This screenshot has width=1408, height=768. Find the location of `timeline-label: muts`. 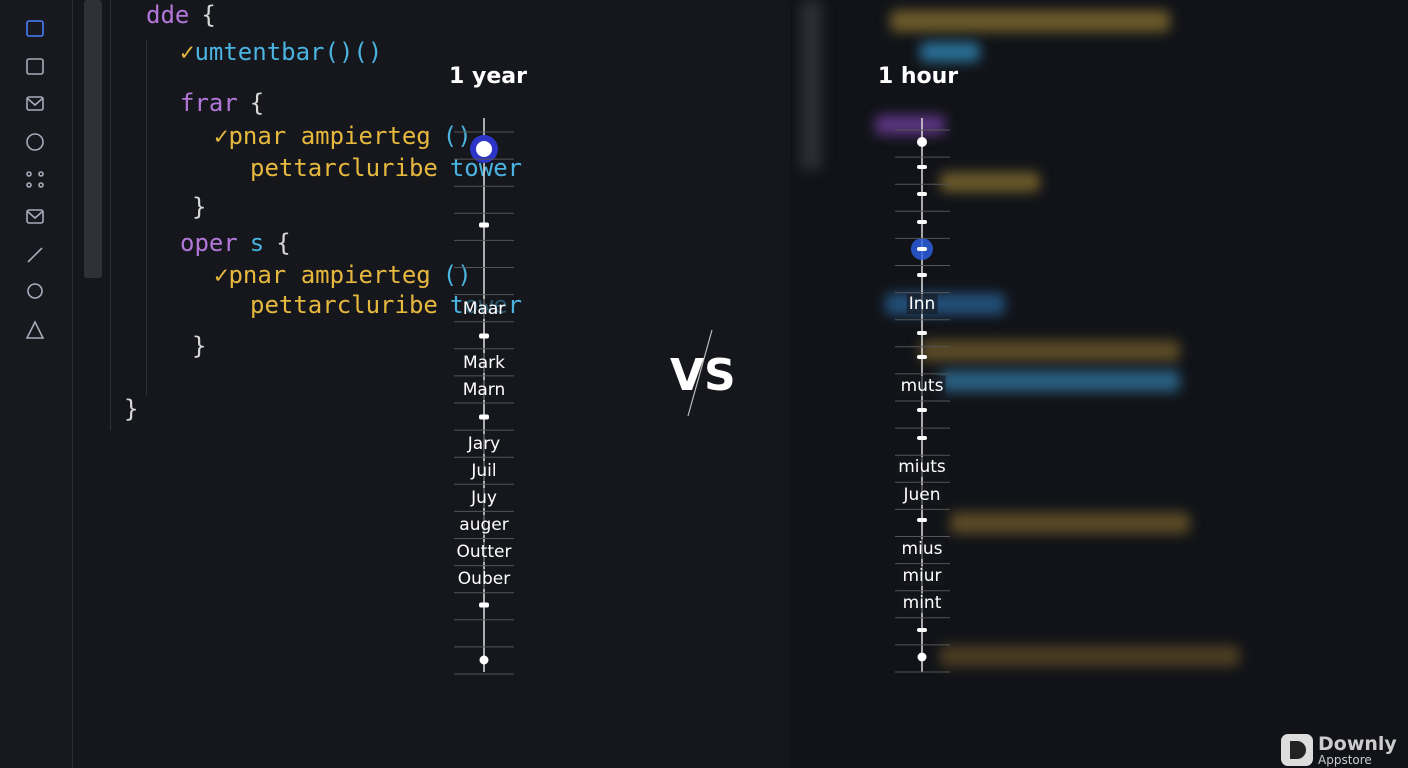

timeline-label: muts is located at coordinates (922, 386).